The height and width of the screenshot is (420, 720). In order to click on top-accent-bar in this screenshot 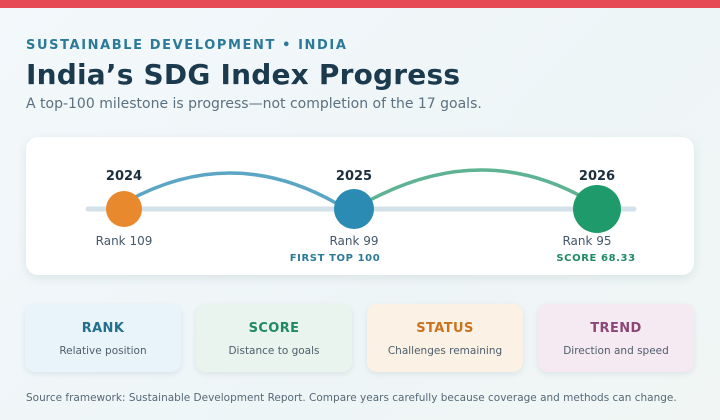, I will do `click(360, 4)`.